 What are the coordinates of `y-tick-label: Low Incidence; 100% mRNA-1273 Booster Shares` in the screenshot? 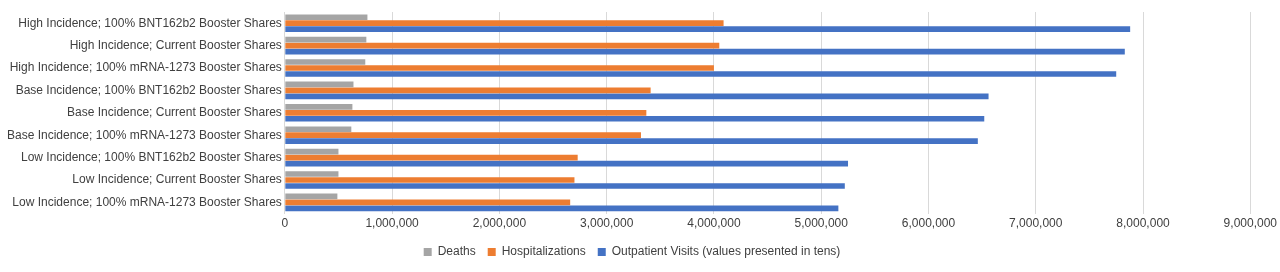 It's located at (147, 201).